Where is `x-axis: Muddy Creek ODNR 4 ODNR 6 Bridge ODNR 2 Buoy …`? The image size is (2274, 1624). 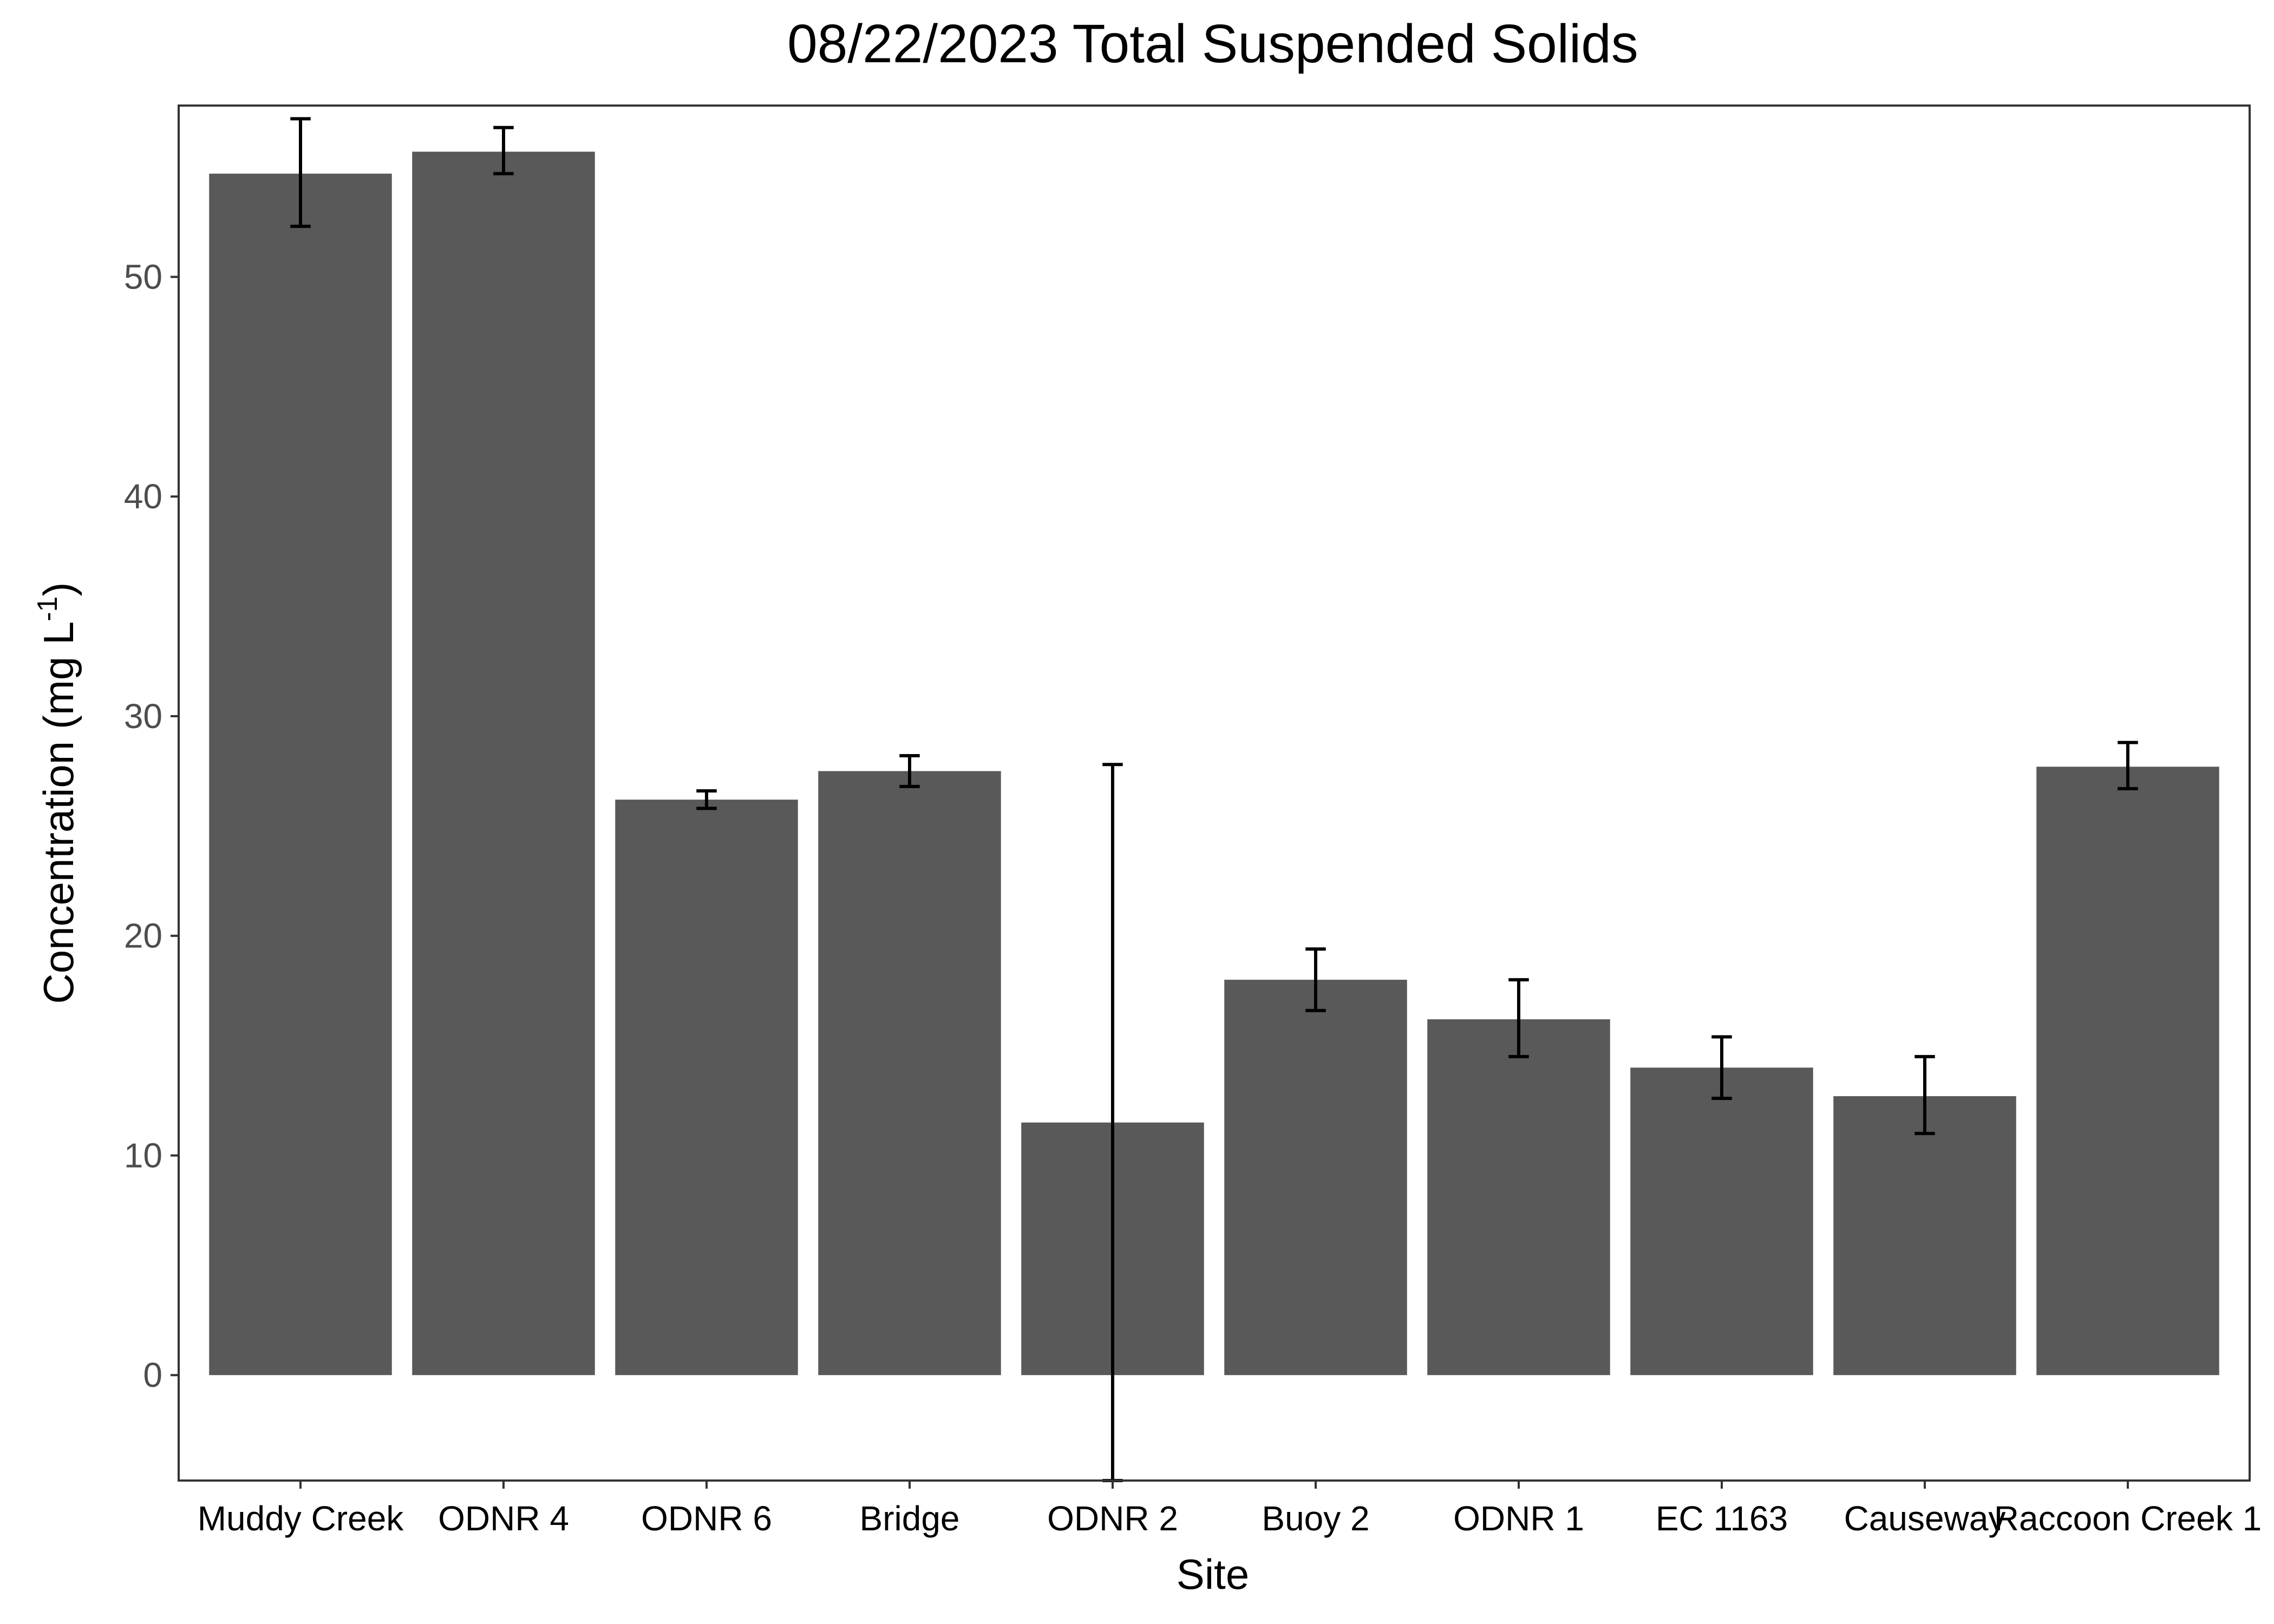 x-axis: Muddy Creek ODNR 4 ODNR 6 Bridge ODNR 2 Buoy … is located at coordinates (1230, 1509).